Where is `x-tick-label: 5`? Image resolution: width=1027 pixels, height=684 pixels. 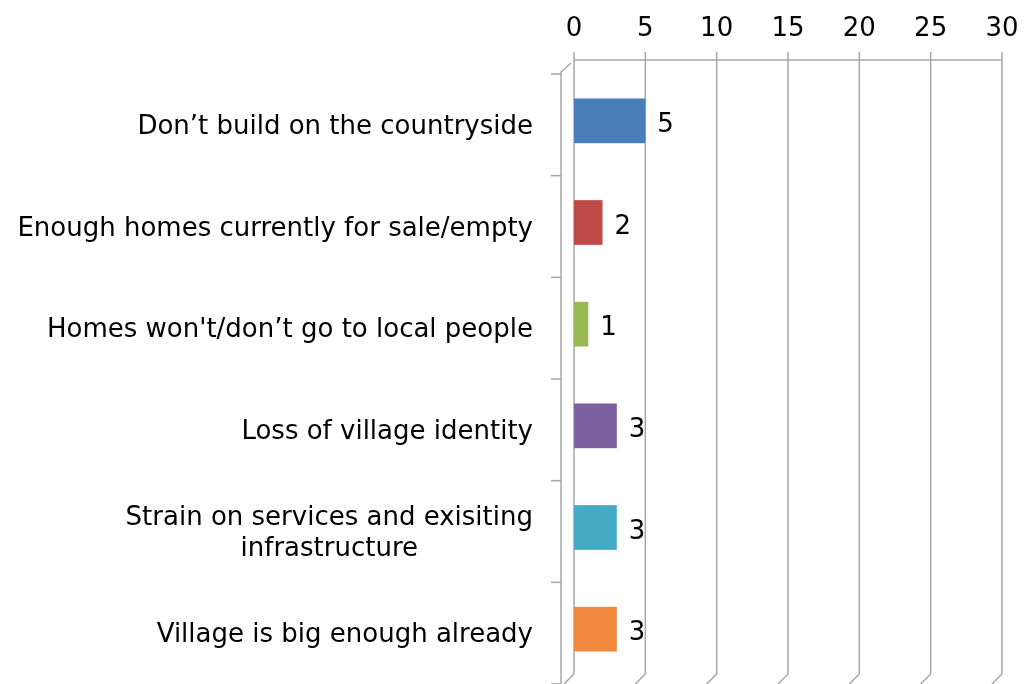
x-tick-label: 5 is located at coordinates (645, 27).